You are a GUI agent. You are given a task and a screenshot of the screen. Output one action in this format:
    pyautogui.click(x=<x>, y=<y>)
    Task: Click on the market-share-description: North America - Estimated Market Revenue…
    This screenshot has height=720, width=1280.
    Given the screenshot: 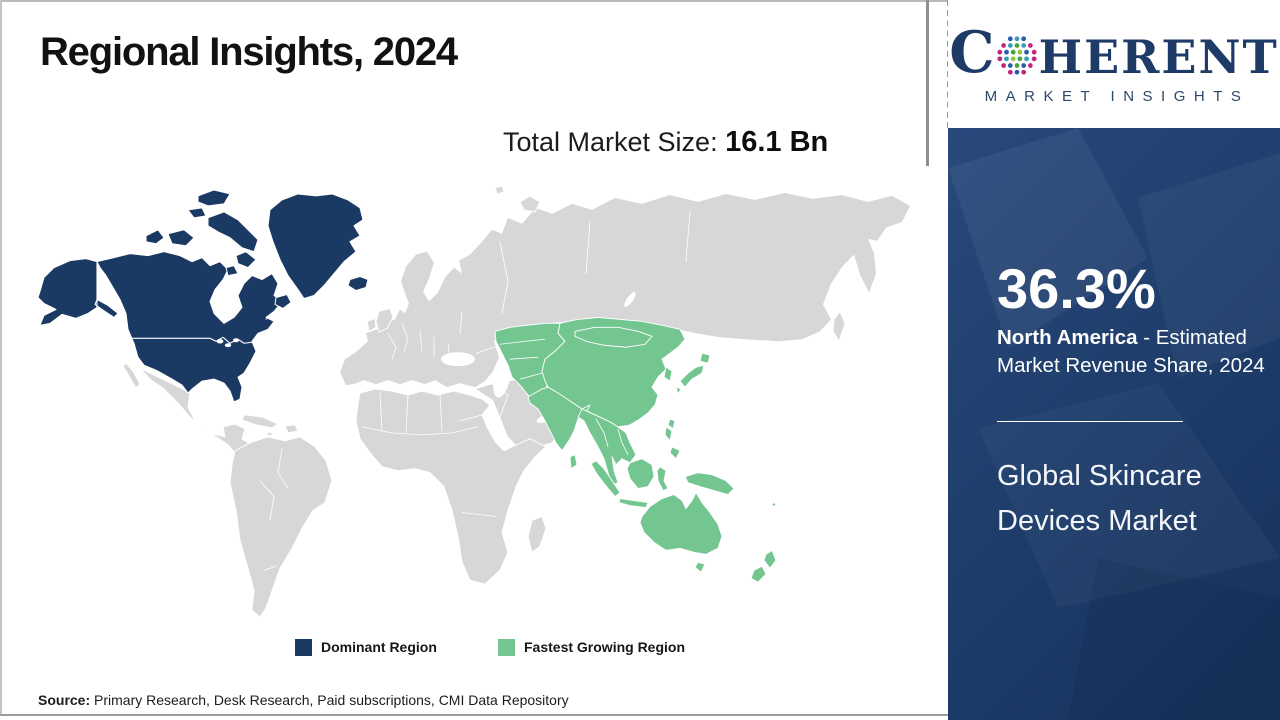 What is the action you would take?
    pyautogui.click(x=1132, y=352)
    